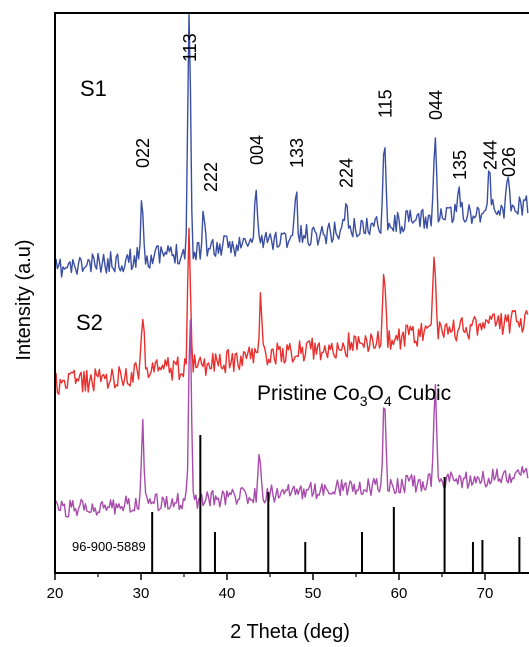 The image size is (529, 647). I want to click on x-tick-label: 20, so click(55, 593).